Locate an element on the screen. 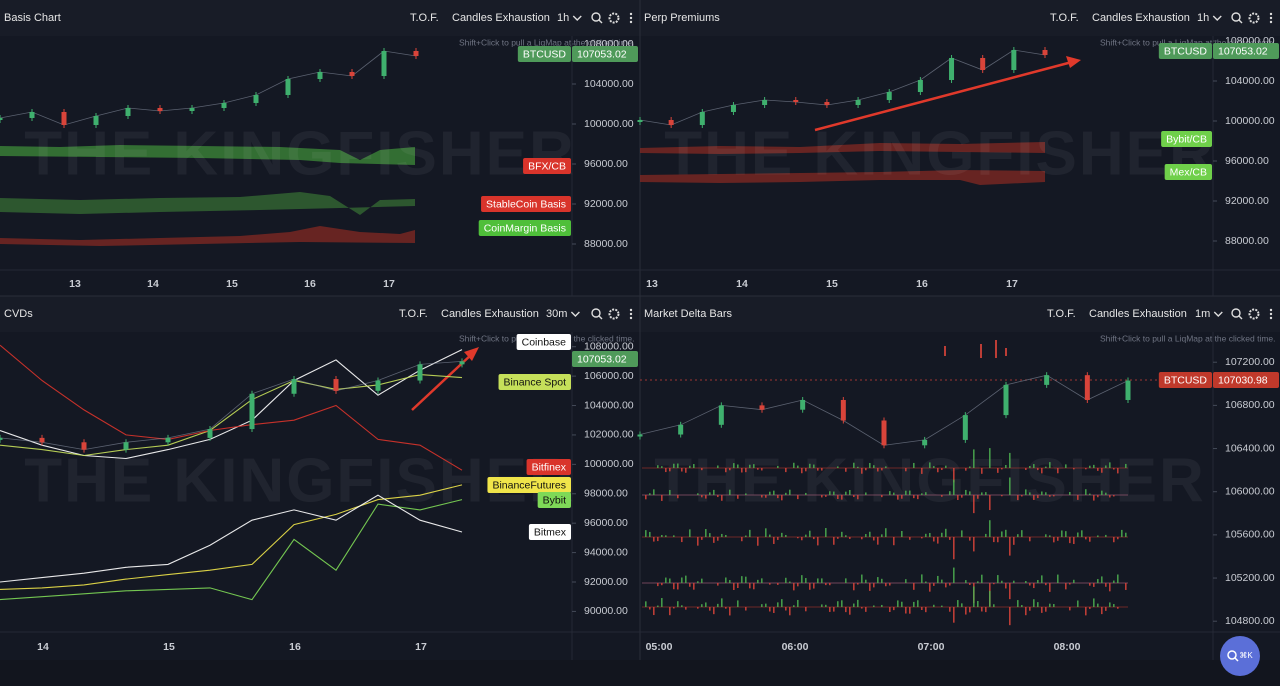 The width and height of the screenshot is (1280, 686). arrow-head is located at coordinates (1073, 62).